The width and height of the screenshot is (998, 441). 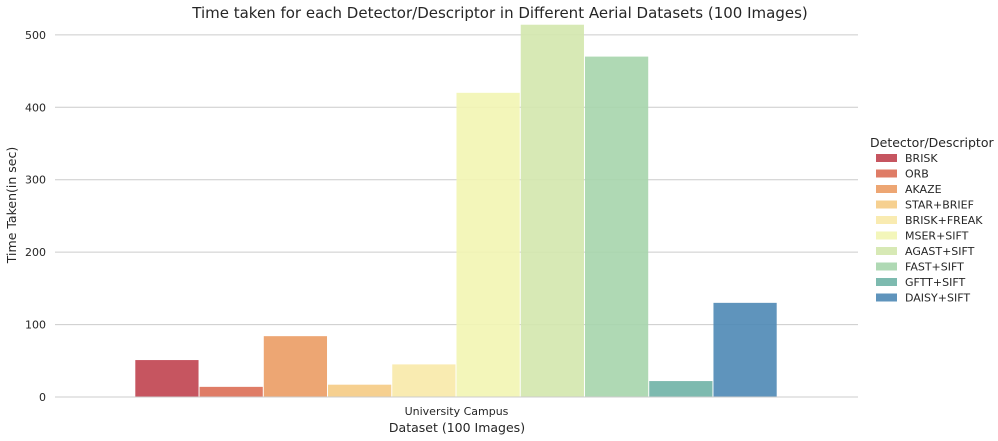 I want to click on legend-swatch-gftt-sift, so click(x=886, y=282).